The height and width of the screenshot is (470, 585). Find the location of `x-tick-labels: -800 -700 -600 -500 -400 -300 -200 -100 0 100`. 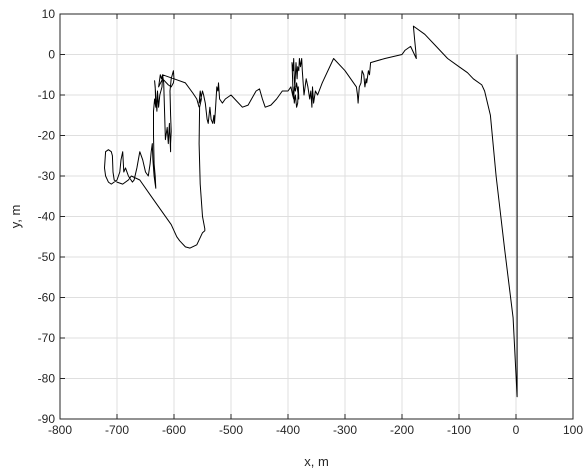

x-tick-labels: -800 -700 -600 -500 -400 -300 -200 -100 0 100 is located at coordinates (315, 430).